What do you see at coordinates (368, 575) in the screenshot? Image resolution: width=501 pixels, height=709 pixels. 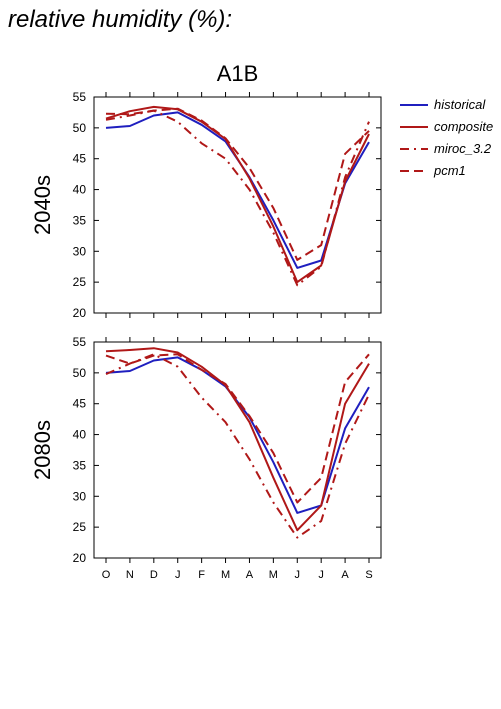 I see `x-tick-label: S` at bounding box center [368, 575].